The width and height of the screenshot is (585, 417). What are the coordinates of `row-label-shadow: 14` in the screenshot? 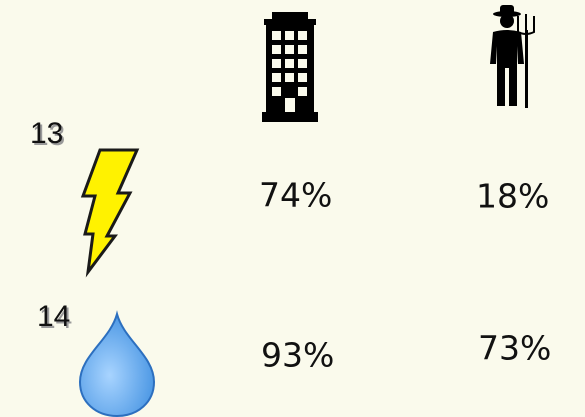 It's located at (55, 318).